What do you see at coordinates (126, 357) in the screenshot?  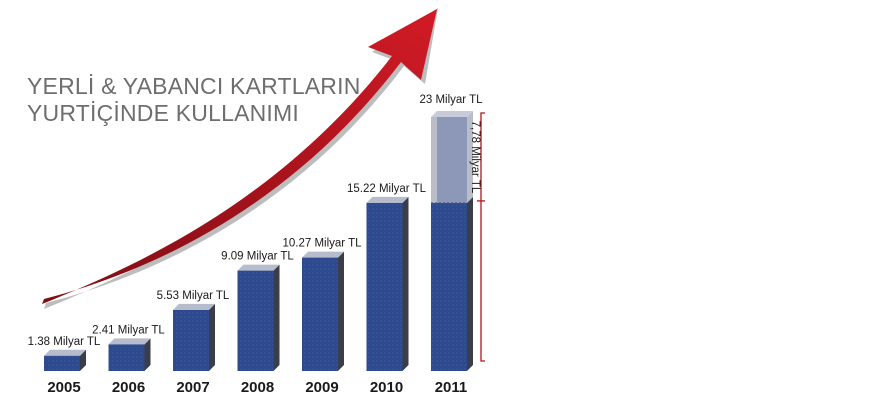 I see `bar-texture-2006` at bounding box center [126, 357].